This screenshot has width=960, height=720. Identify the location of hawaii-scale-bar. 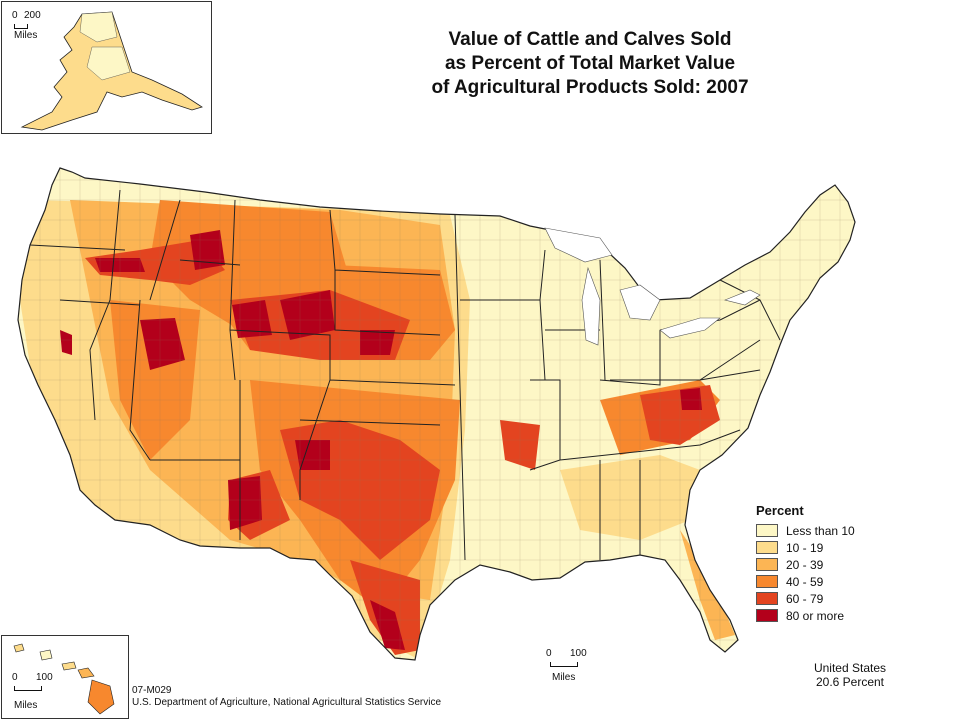
(28, 688).